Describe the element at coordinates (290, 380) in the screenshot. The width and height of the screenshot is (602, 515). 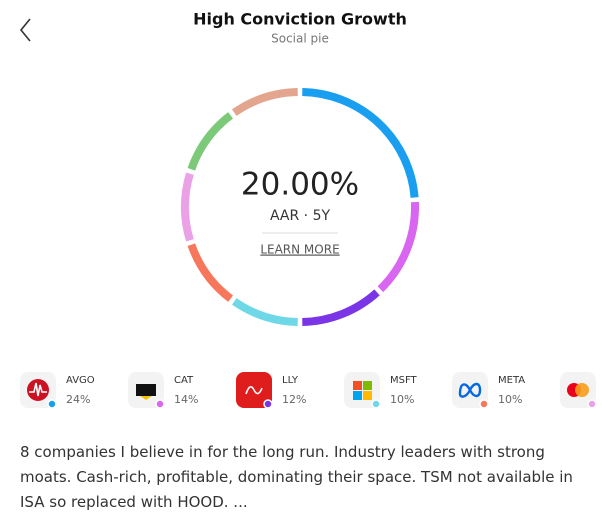
I see `ticker: LLY` at that location.